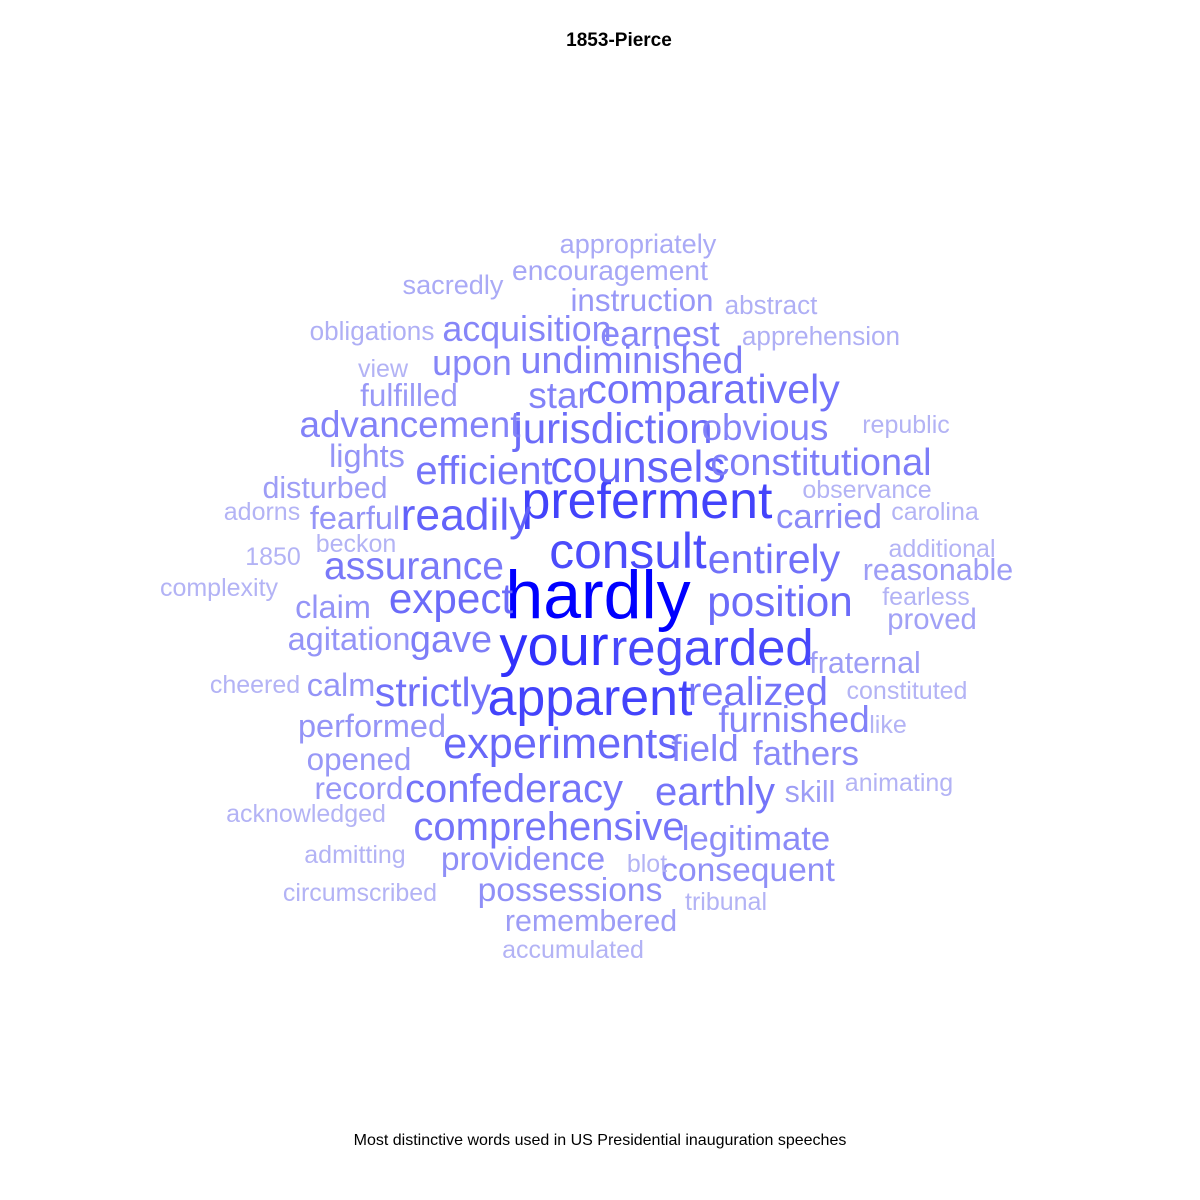  I want to click on word-beckon: beckon, so click(356, 544).